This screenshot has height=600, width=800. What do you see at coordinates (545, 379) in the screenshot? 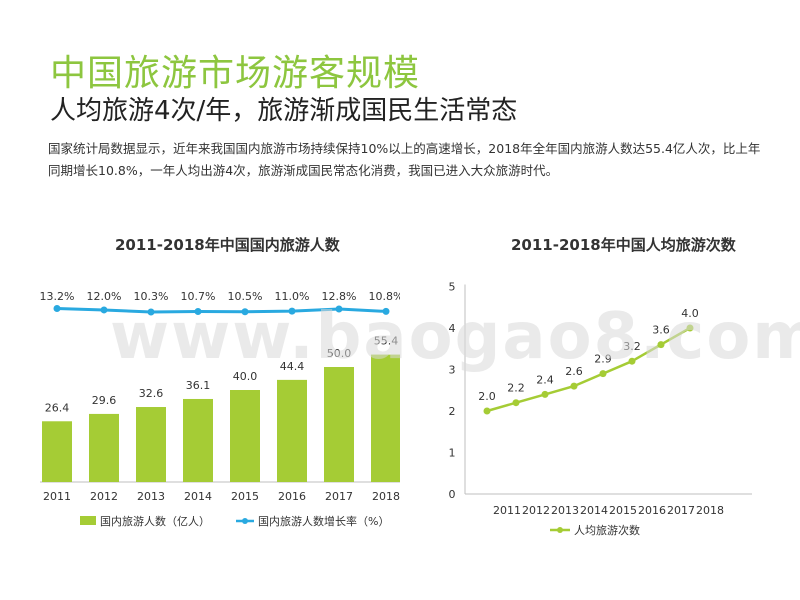
I see `per-capita-label-2013: 2.4` at bounding box center [545, 379].